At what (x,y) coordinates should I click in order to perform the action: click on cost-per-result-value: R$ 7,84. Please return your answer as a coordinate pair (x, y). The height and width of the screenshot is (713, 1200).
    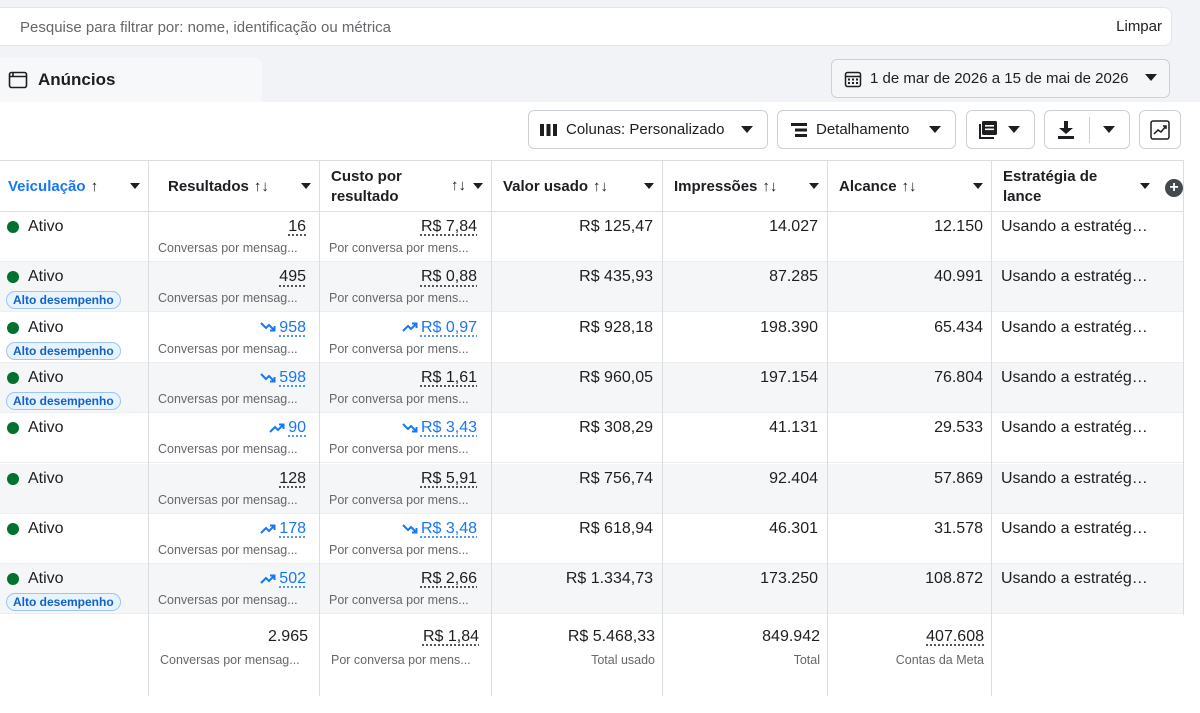
    Looking at the image, I should click on (449, 227).